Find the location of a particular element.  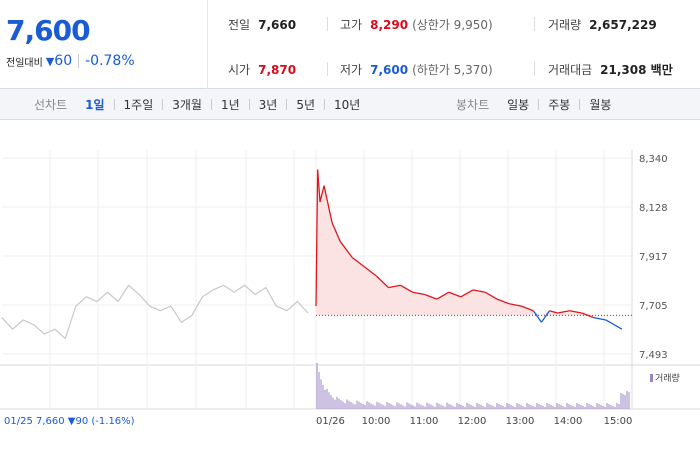

price-box: 7,600 전일대비 ▼ 60 -0.78% is located at coordinates (104, 44).